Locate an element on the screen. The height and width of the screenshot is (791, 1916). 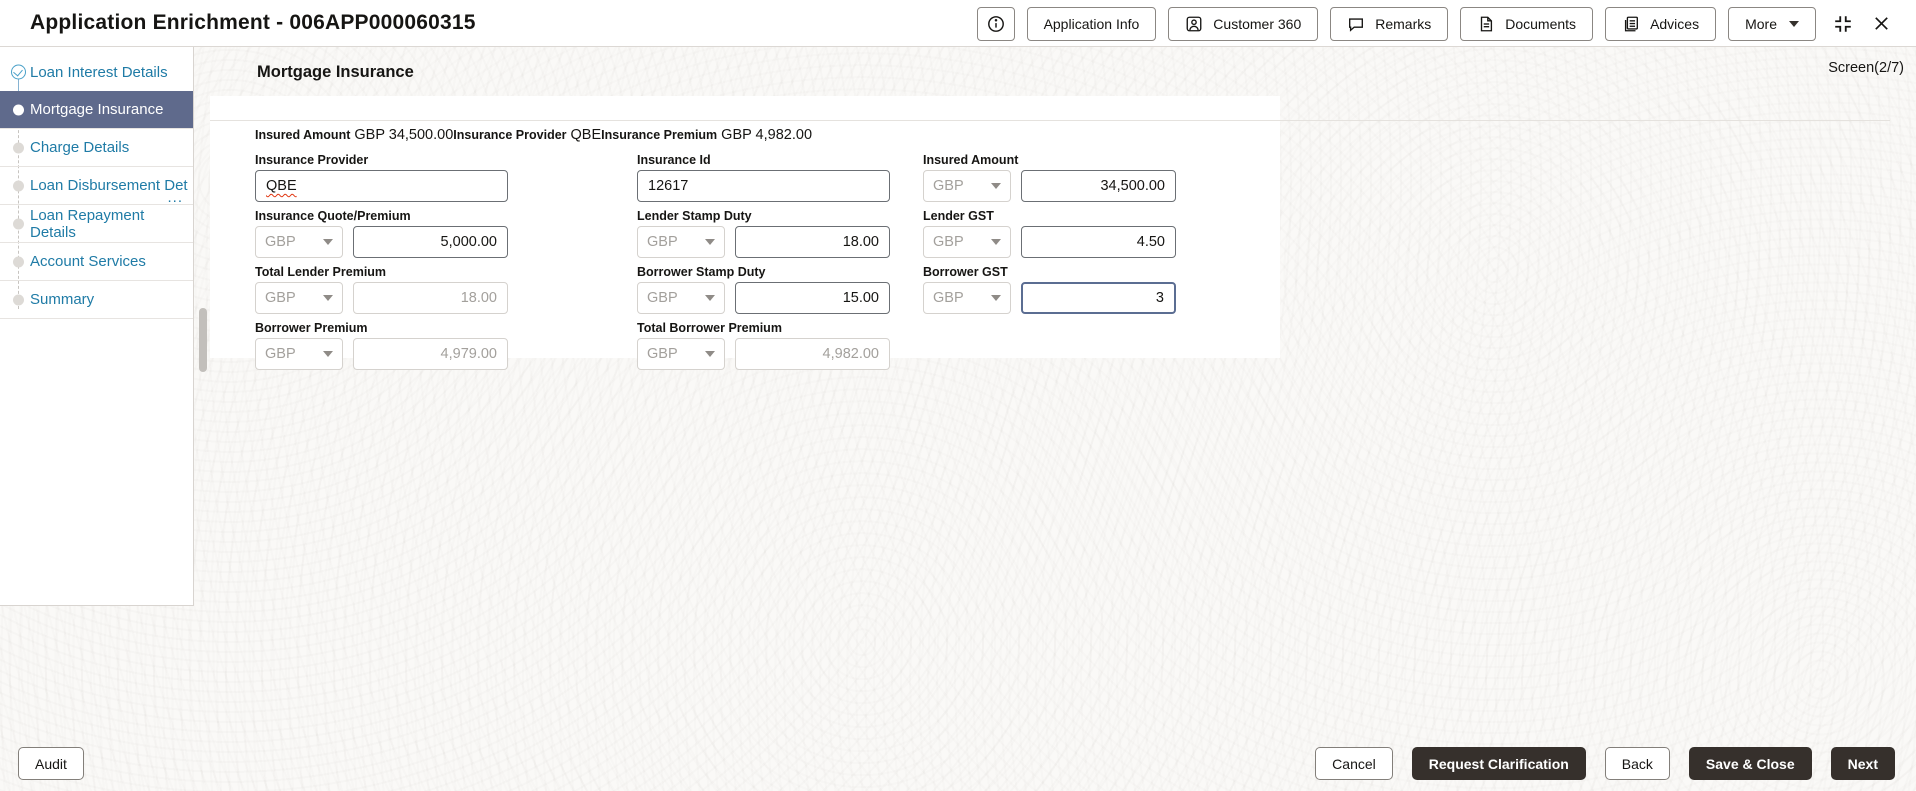
screen-counter: Screen(2/7) is located at coordinates (1866, 68).